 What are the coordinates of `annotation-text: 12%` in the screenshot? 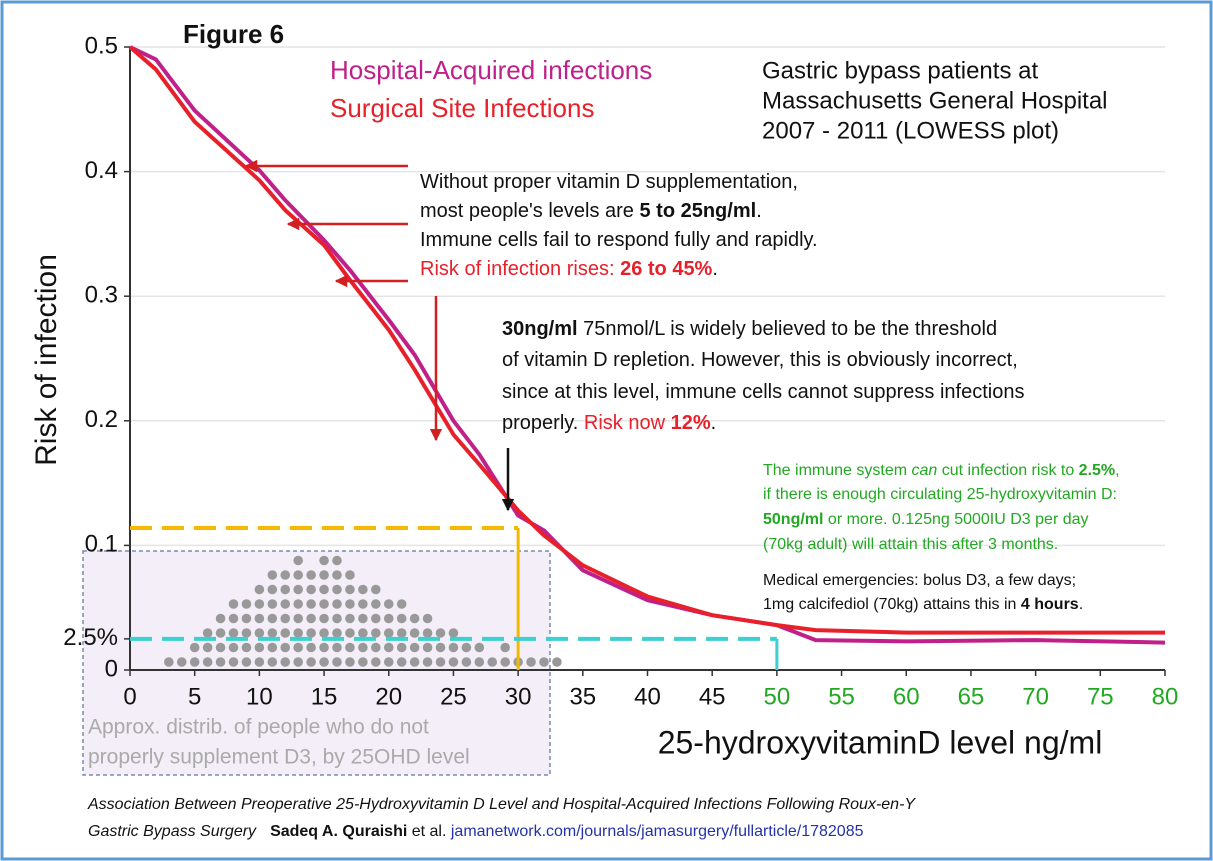 It's located at (691, 423).